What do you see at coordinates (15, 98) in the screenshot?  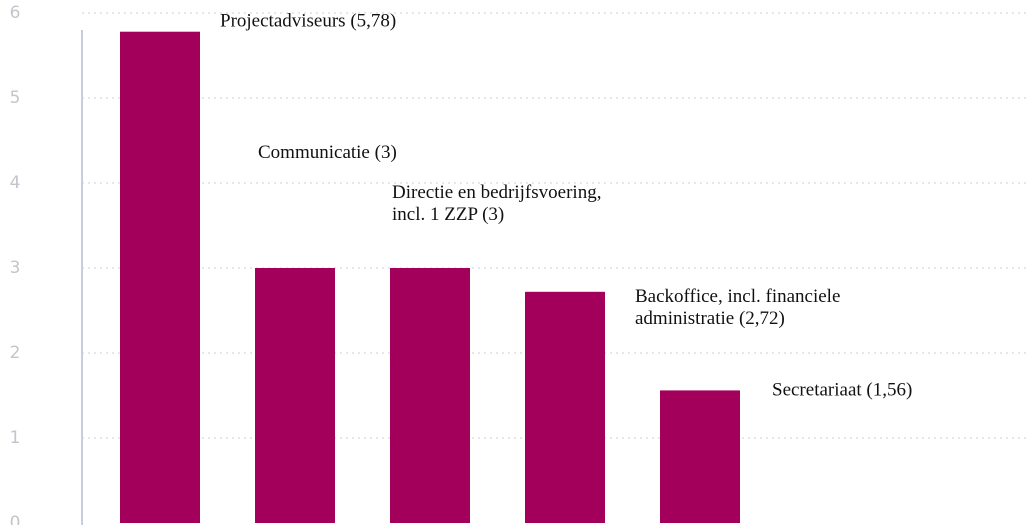 I see `y-tick-label: 5` at bounding box center [15, 98].